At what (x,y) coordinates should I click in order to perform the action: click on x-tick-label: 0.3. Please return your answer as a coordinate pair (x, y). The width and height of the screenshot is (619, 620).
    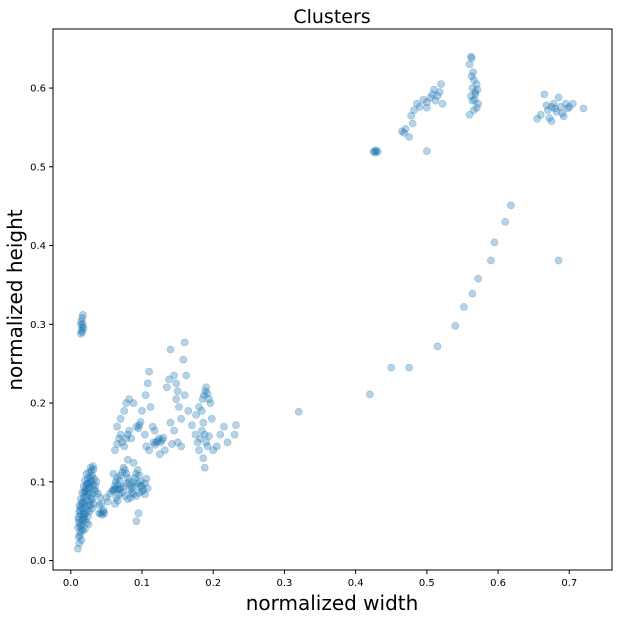
    Looking at the image, I should click on (284, 583).